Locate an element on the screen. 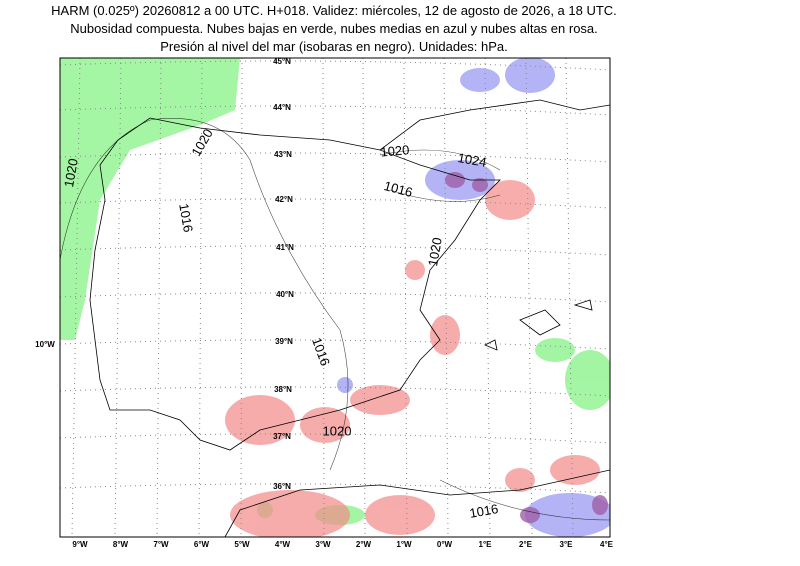  longitude-label: 7°W is located at coordinates (161, 544).